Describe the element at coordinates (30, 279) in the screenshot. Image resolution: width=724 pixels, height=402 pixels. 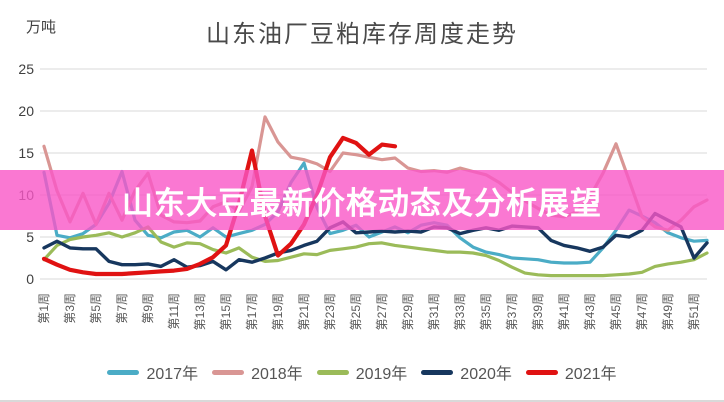
I see `y-axis-tick-label: 0` at that location.